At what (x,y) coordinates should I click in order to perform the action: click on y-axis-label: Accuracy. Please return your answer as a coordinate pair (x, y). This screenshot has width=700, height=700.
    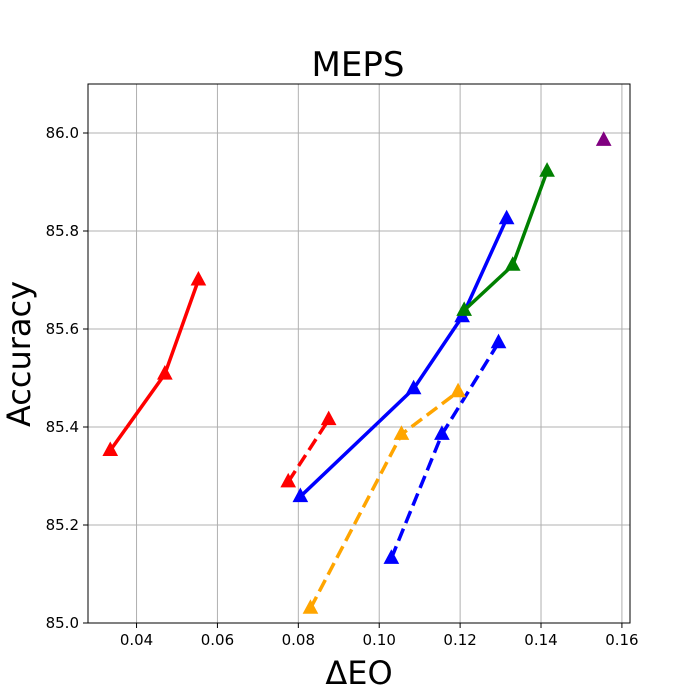
    Looking at the image, I should click on (19, 354).